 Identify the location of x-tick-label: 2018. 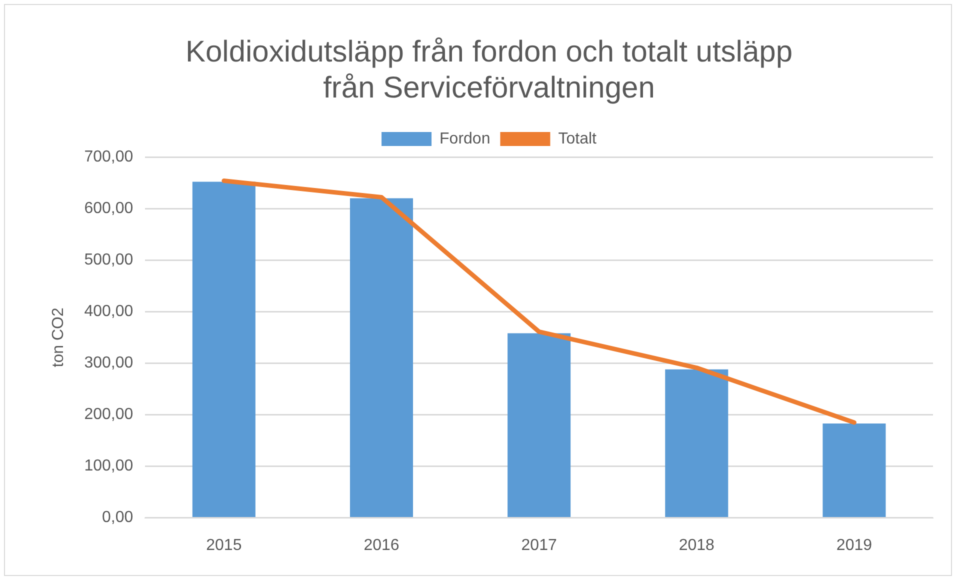
(696, 545).